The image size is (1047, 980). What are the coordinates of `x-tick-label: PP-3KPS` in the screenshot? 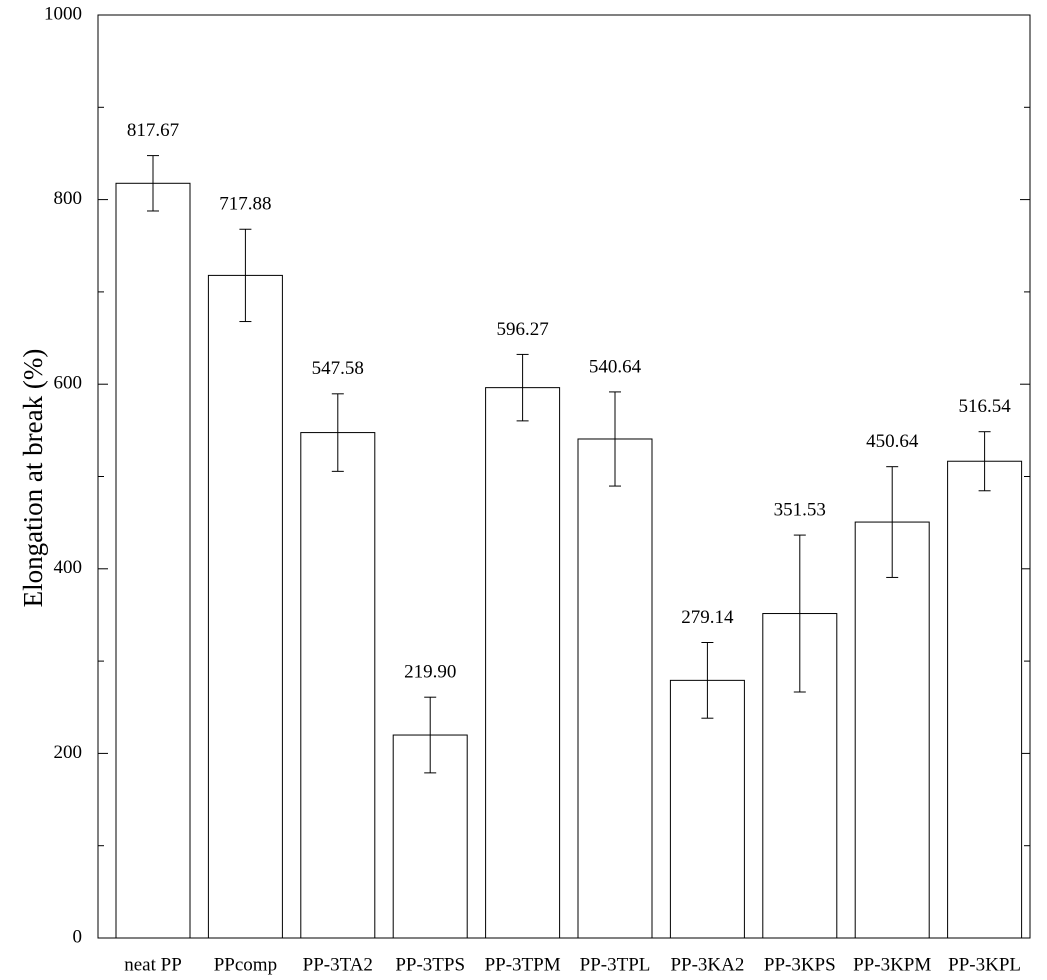 It's located at (800, 964).